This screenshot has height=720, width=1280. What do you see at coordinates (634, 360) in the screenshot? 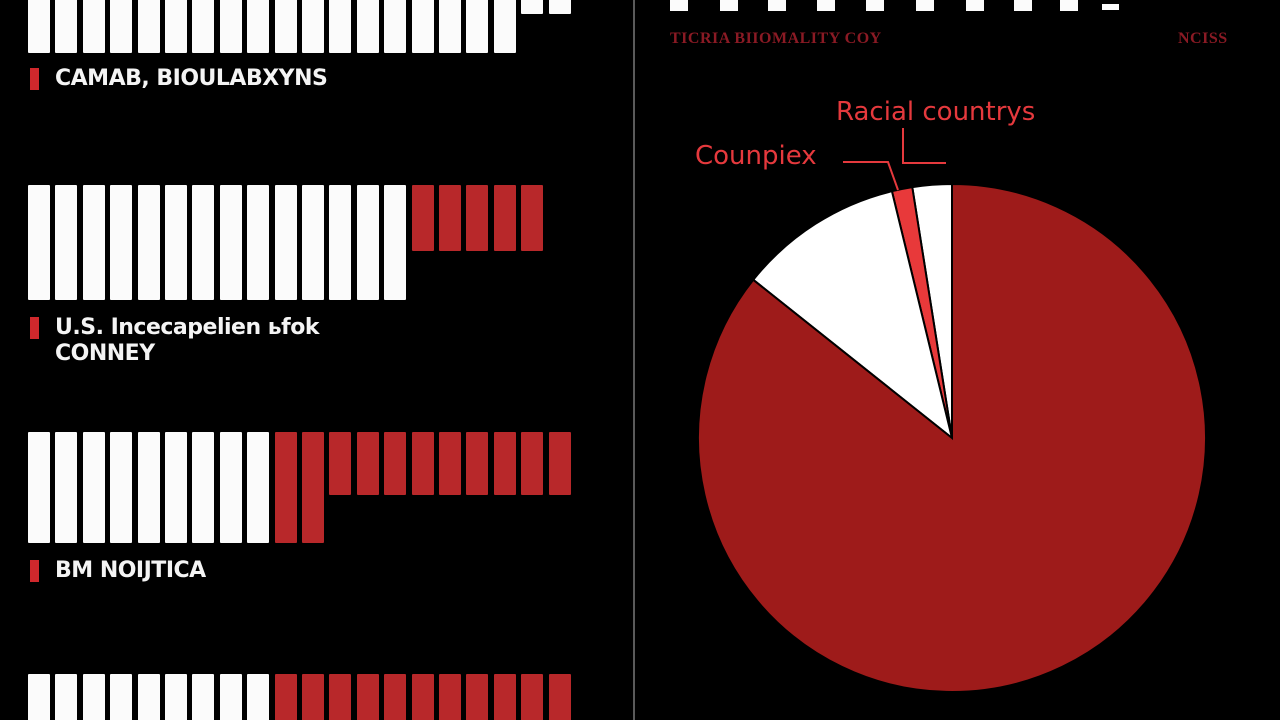
I see `panel-divider` at bounding box center [634, 360].